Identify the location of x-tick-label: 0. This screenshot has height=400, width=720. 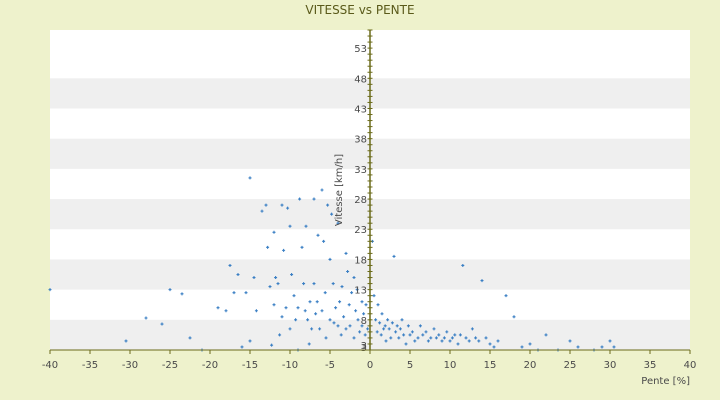
(370, 365).